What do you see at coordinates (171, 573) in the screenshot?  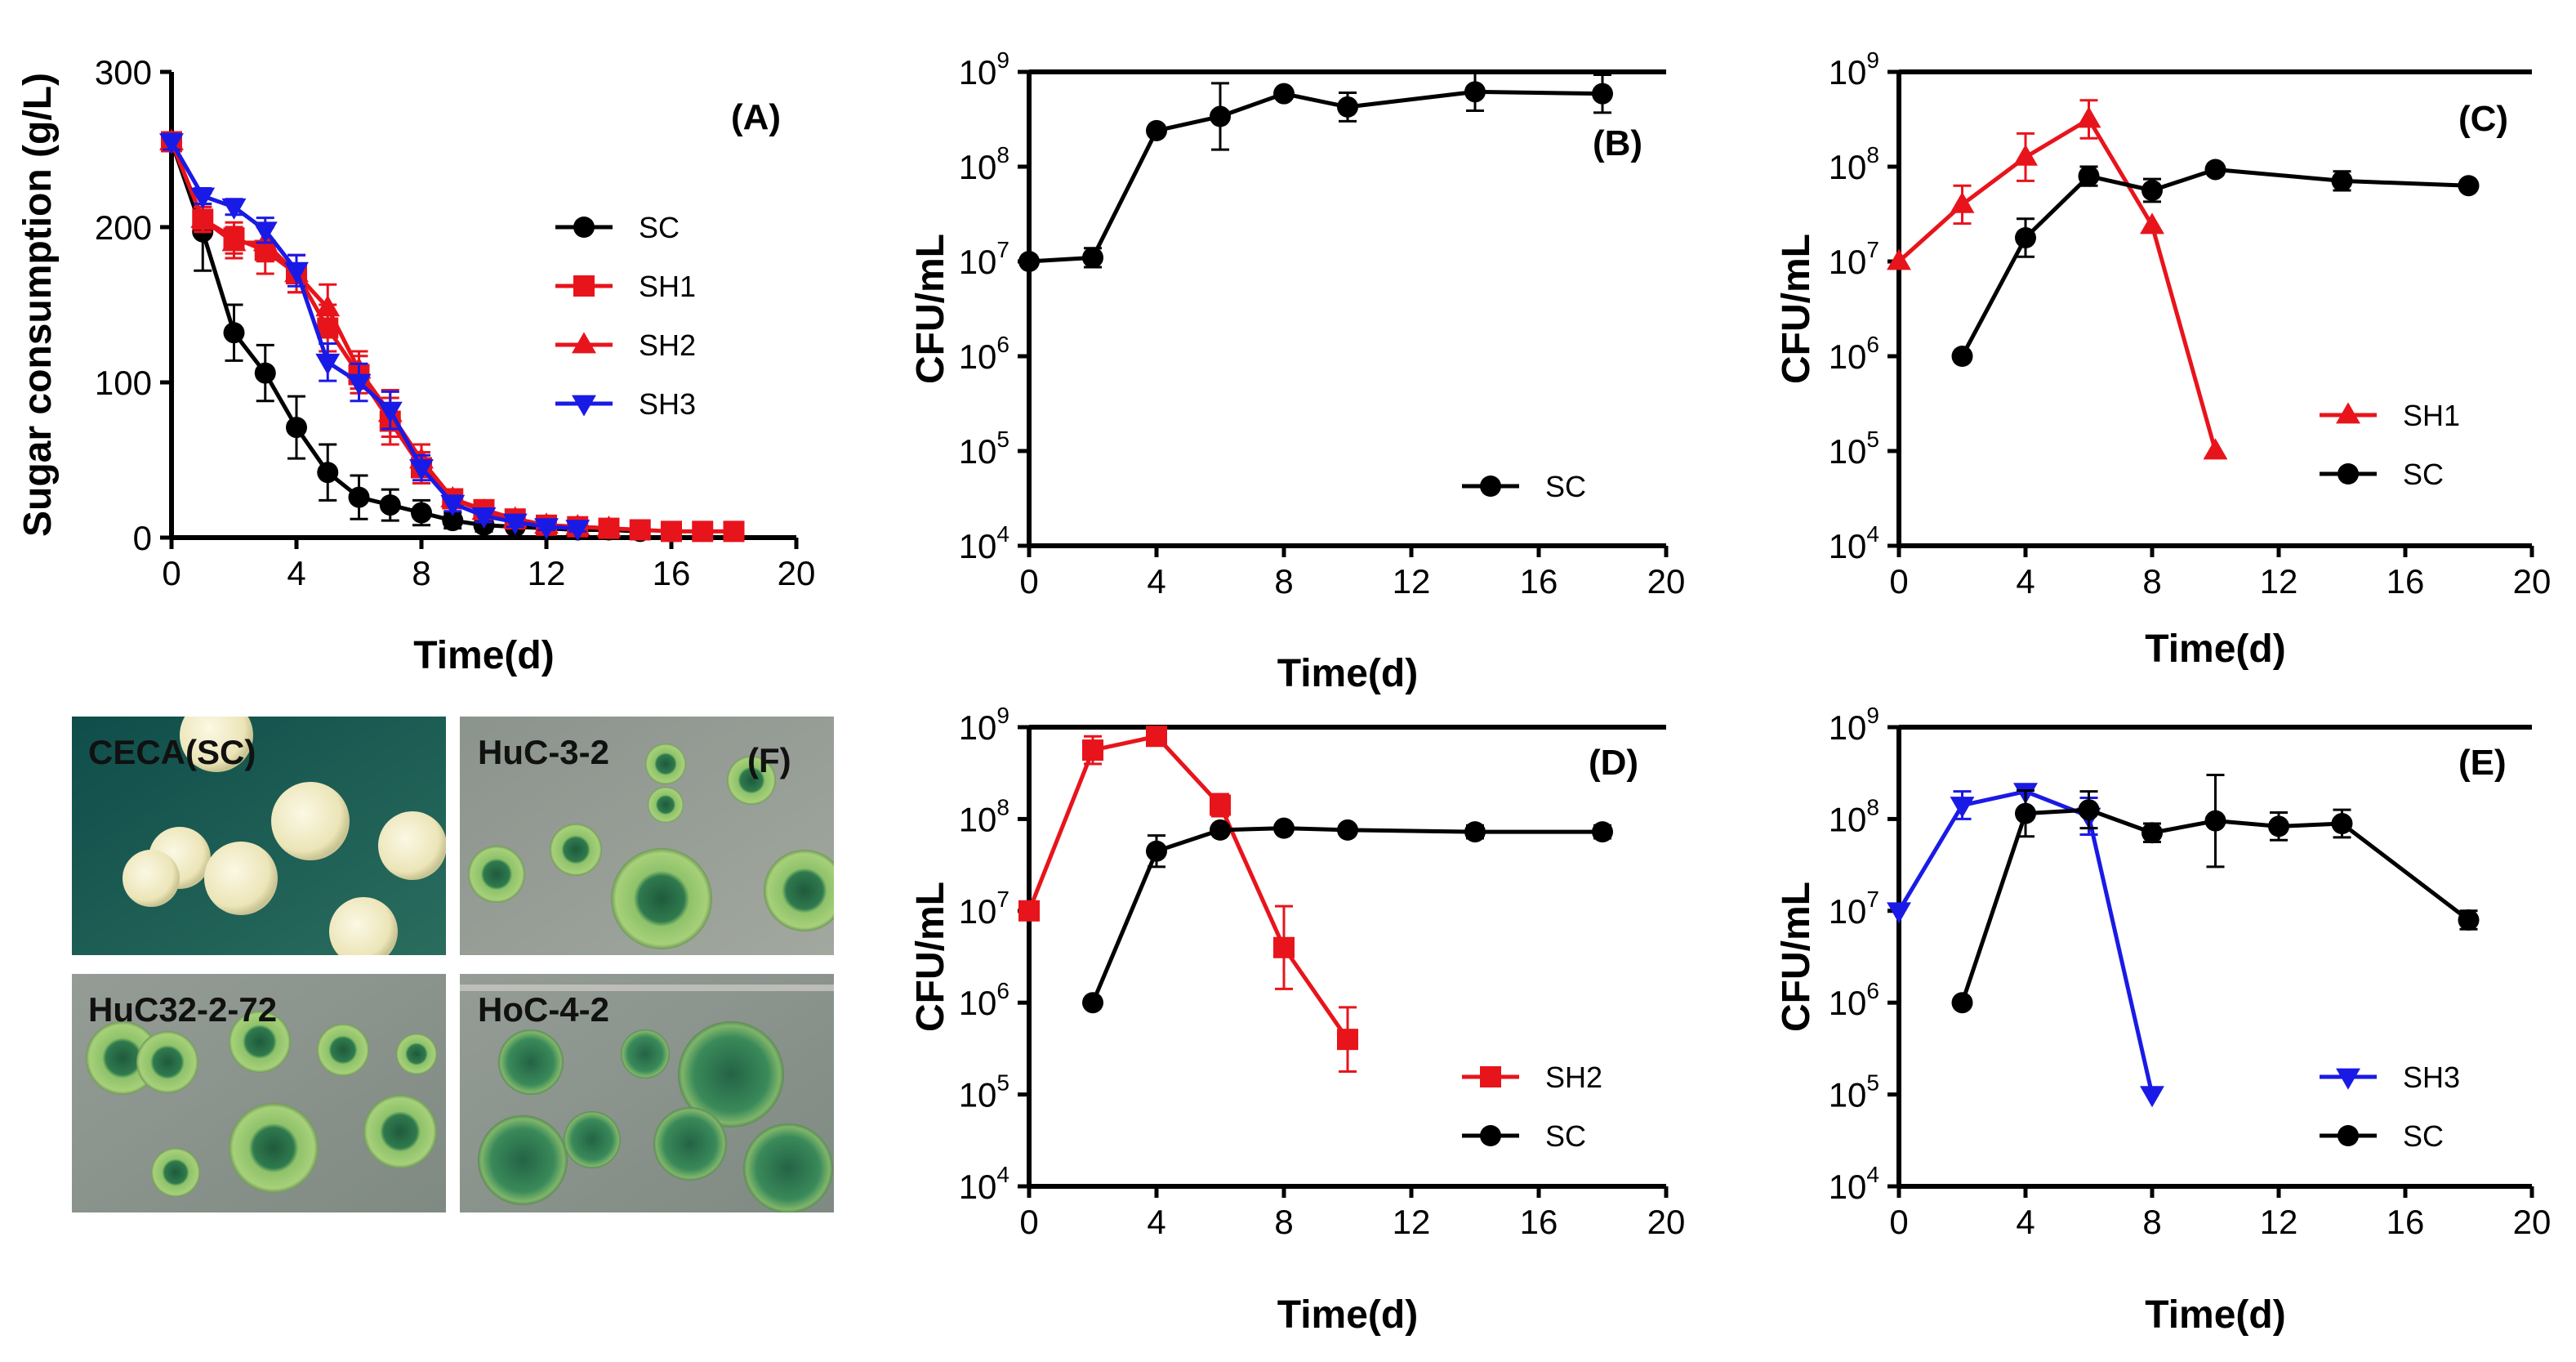 I see `chart-a-x-tick-label: 0` at bounding box center [171, 573].